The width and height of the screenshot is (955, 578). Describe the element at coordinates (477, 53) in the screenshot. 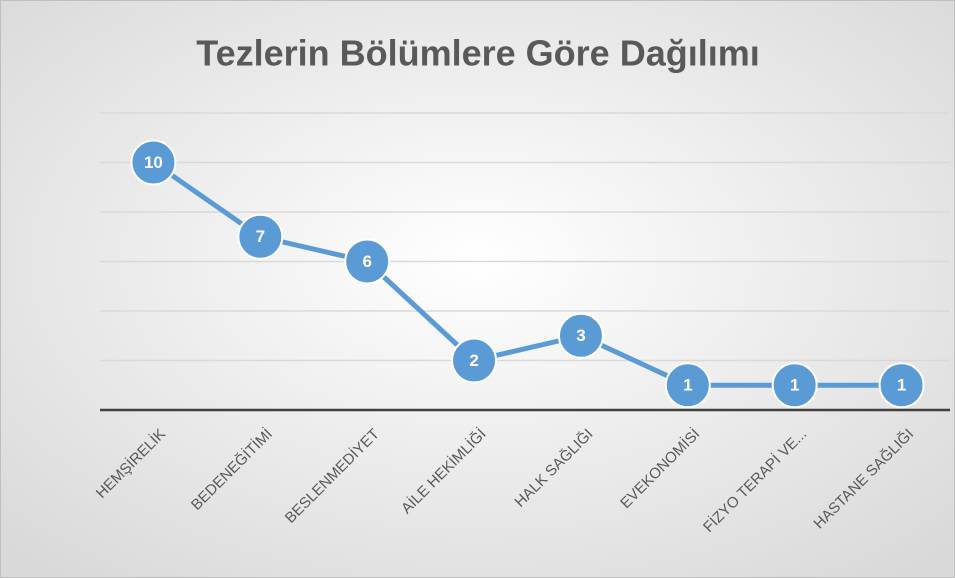

I see `chart-title: Tezlerin Bölümlere Göre Dağılımı` at that location.